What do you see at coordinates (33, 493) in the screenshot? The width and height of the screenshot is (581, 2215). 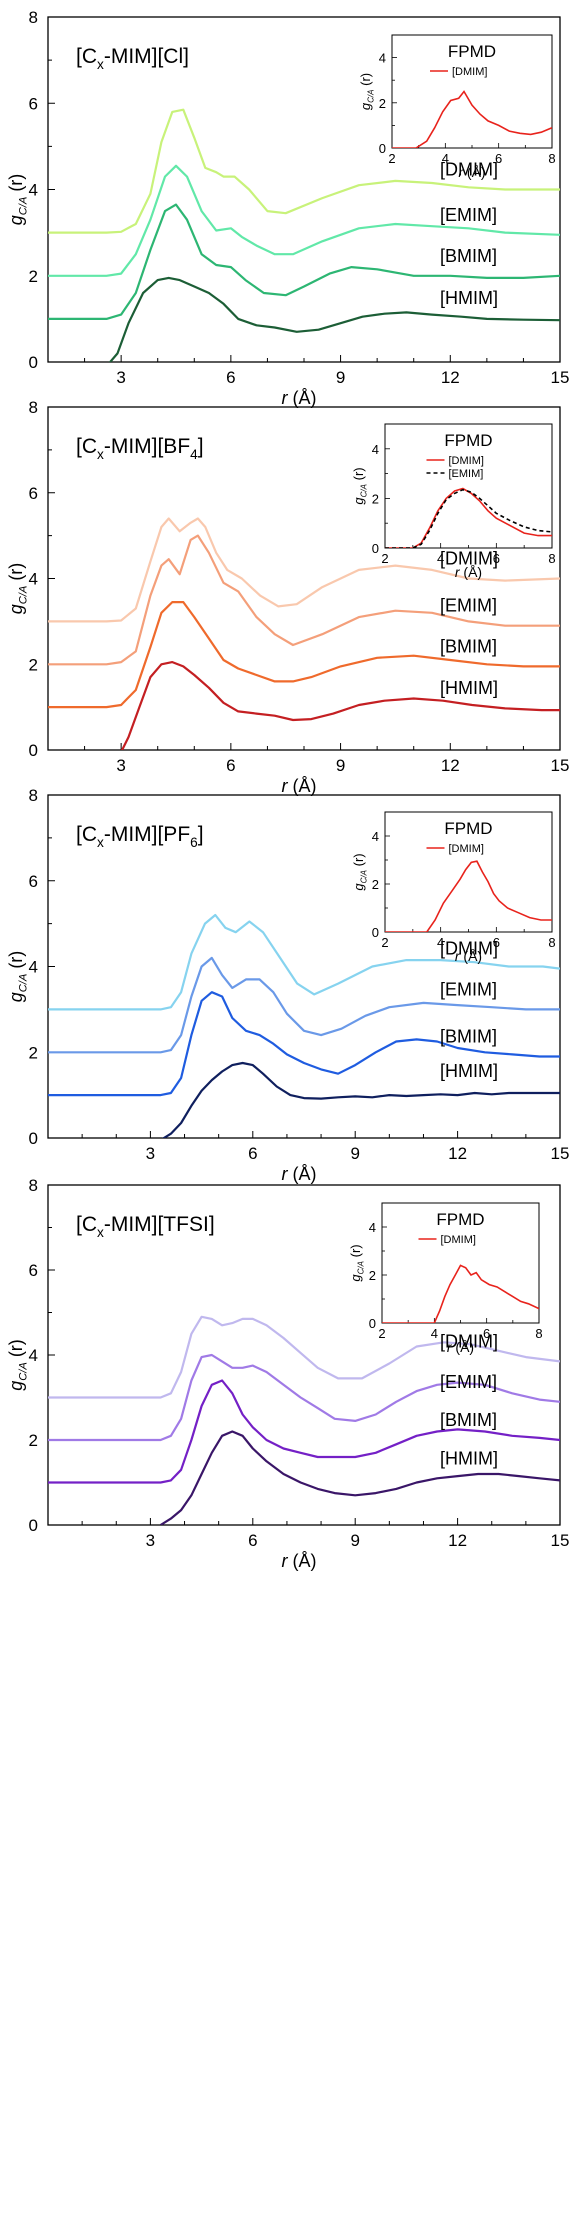 I see `y-tick-label: 6` at bounding box center [33, 493].